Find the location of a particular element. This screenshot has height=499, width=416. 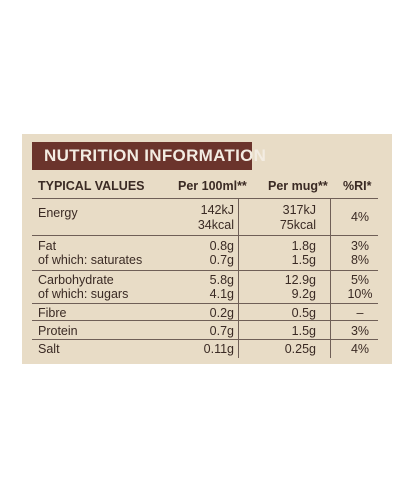

saturates-per100: 0.7g is located at coordinates (221, 260).